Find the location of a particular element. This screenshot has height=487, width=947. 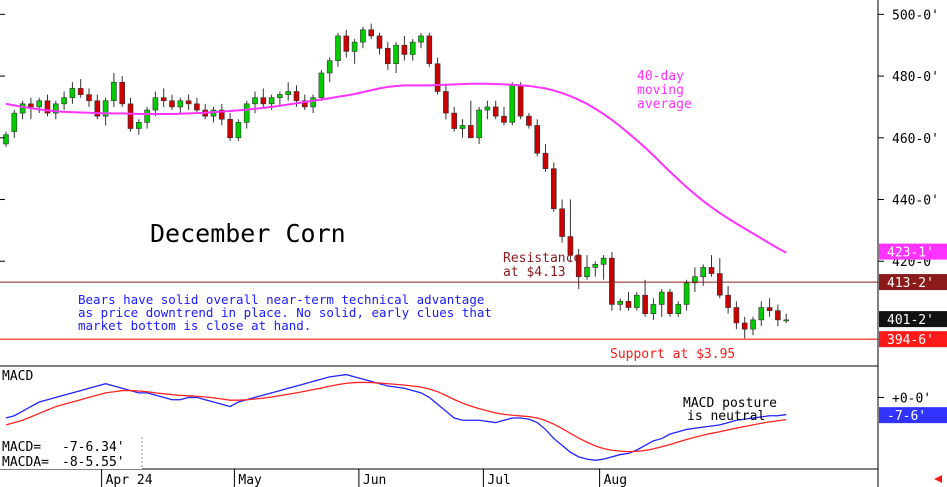

ma-annotation-line-3: average is located at coordinates (664, 104).